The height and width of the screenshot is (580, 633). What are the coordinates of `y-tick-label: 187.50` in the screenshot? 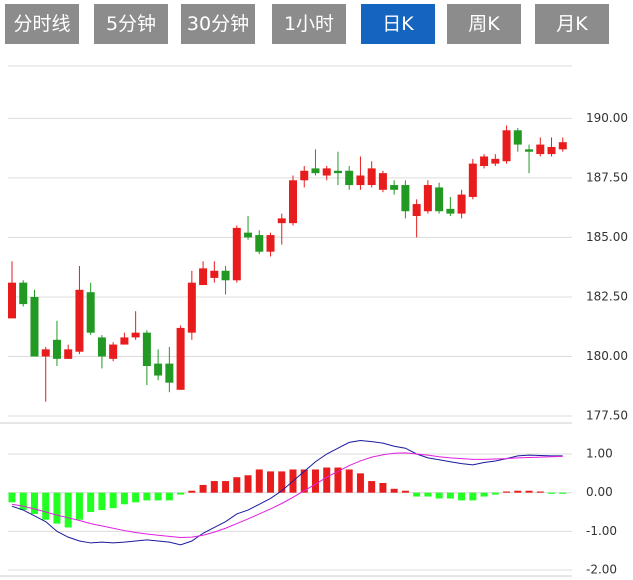 It's located at (607, 177).